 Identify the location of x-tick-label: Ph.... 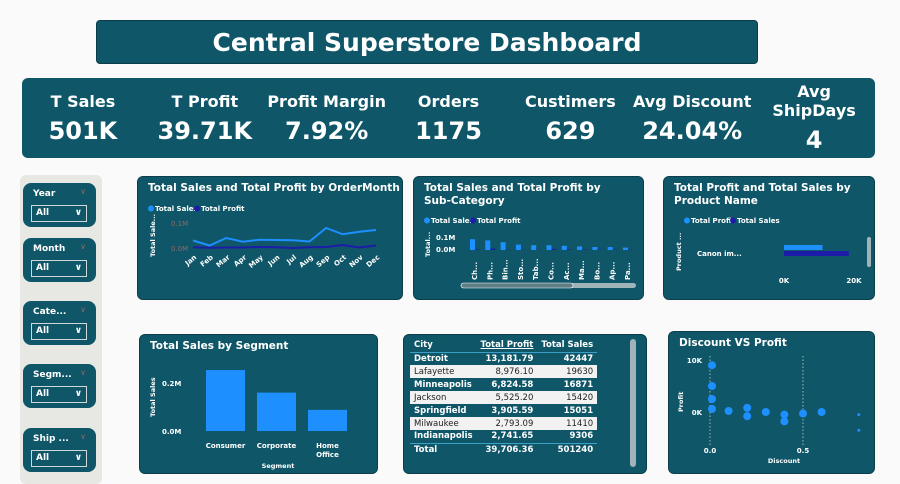
(490, 271).